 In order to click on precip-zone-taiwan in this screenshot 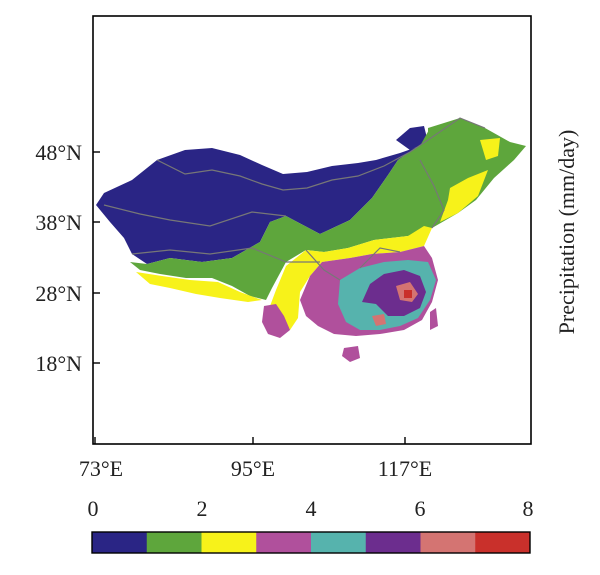, I will do `click(434, 319)`.